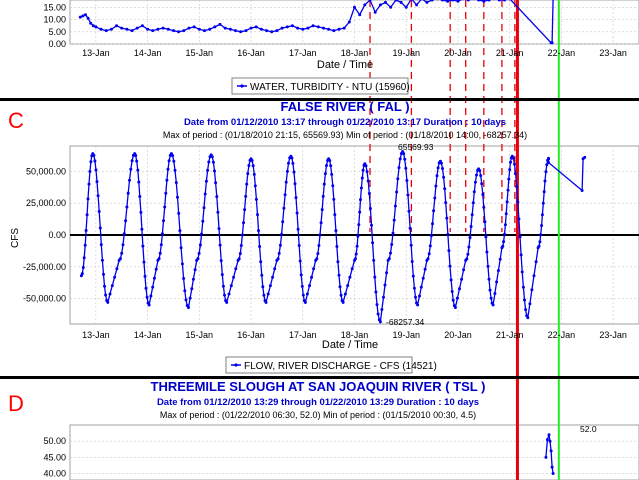 The height and width of the screenshot is (480, 639). What do you see at coordinates (319, 365) in the screenshot?
I see `panel-c-legend-box` at bounding box center [319, 365].